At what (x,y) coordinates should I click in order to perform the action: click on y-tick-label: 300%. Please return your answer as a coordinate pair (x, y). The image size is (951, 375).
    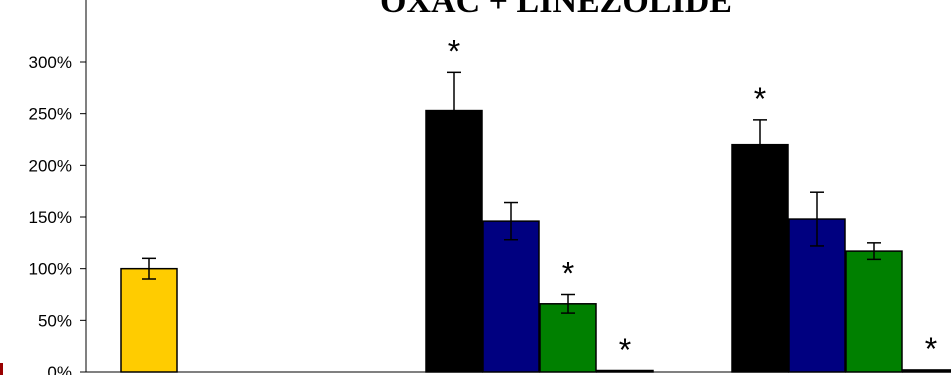
    Looking at the image, I should click on (50, 62).